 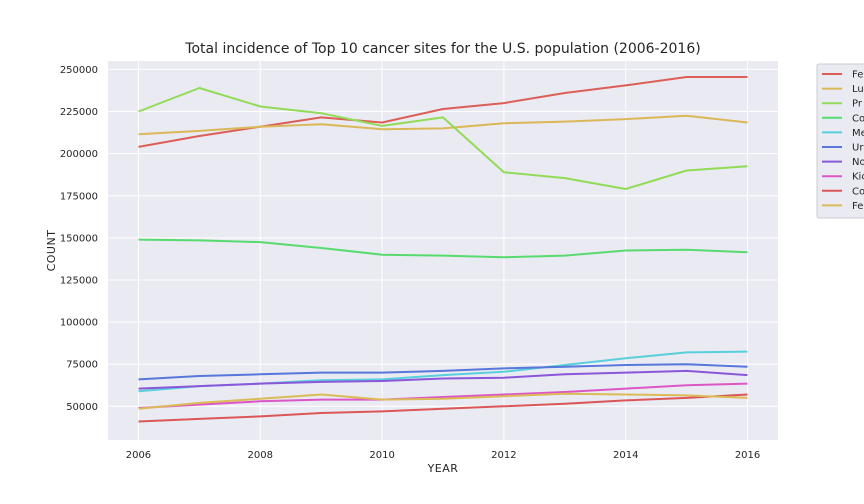 I want to click on y-tick-label: 125000, so click(x=79, y=280).